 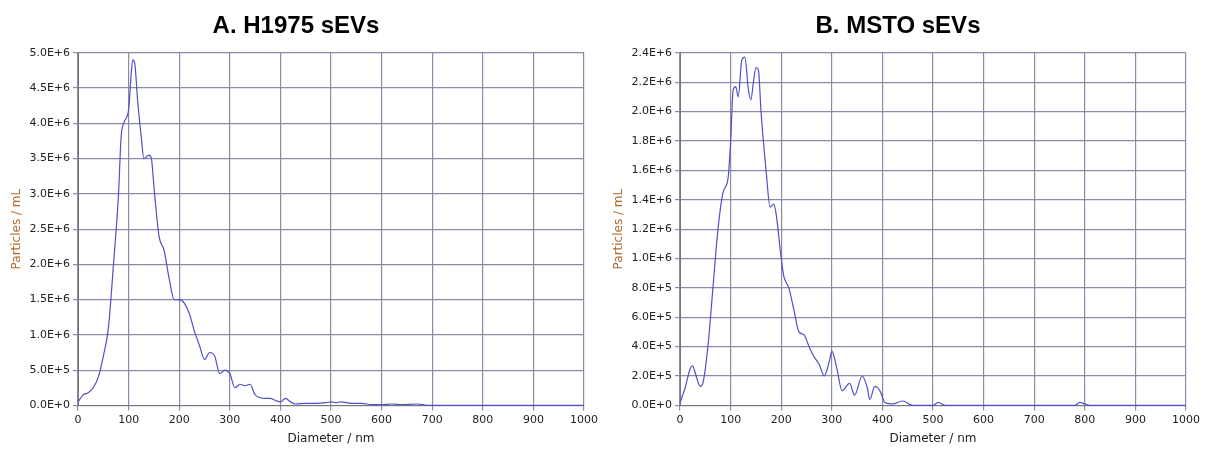 What do you see at coordinates (296, 25) in the screenshot?
I see `chart-title: A. H1975 sEVs` at bounding box center [296, 25].